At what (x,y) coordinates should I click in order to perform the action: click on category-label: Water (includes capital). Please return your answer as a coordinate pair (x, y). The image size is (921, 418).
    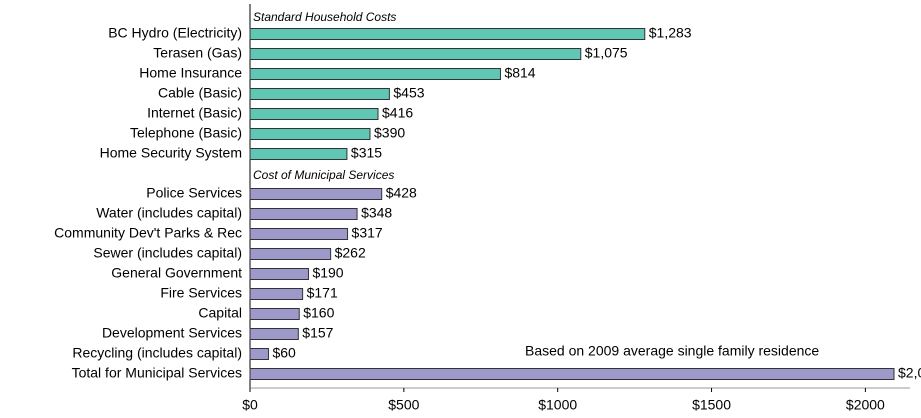
    Looking at the image, I should click on (169, 213).